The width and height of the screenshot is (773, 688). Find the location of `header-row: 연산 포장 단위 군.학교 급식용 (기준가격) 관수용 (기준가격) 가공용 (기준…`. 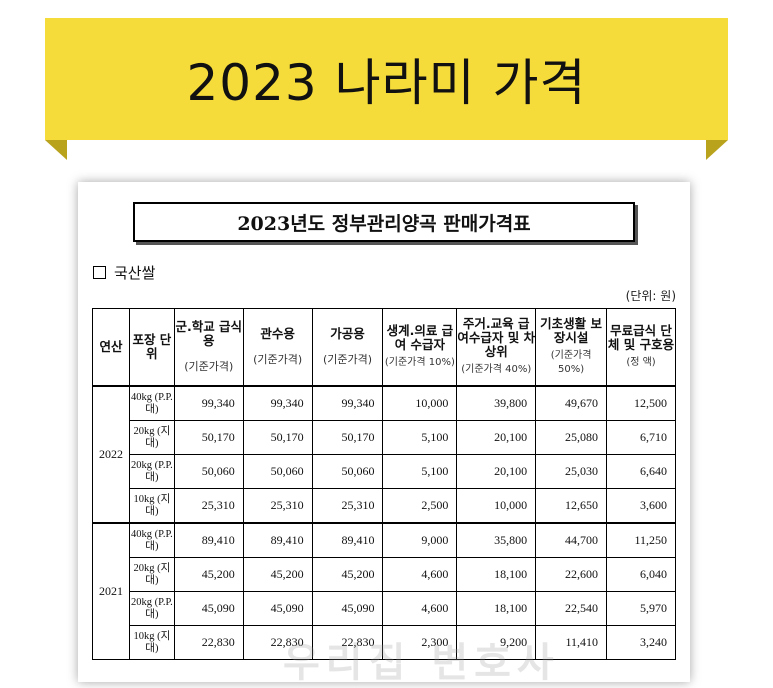

header-row: 연산 포장 단위 군.학교 급식용 (기준가격) 관수용 (기준가격) 가공용 (기준… is located at coordinates (384, 347).